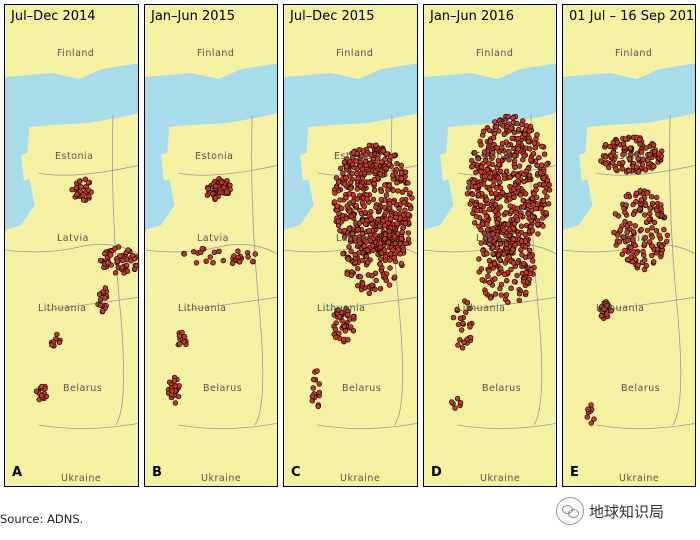 The image size is (700, 540). What do you see at coordinates (495, 53) in the screenshot?
I see `country-label-finland: Finland` at bounding box center [495, 53].